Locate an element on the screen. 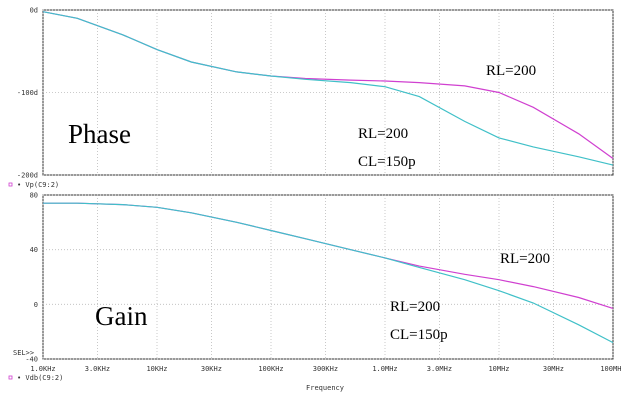 This screenshot has width=621, height=394. phase-y-tick-label: -200d is located at coordinates (27, 176).